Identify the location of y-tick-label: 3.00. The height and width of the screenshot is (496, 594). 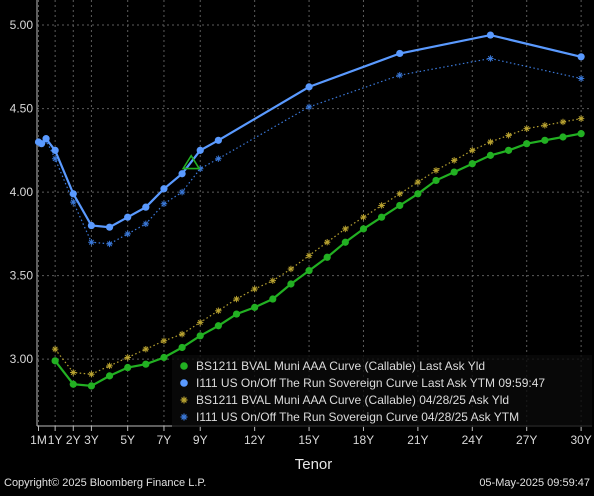
(22, 359).